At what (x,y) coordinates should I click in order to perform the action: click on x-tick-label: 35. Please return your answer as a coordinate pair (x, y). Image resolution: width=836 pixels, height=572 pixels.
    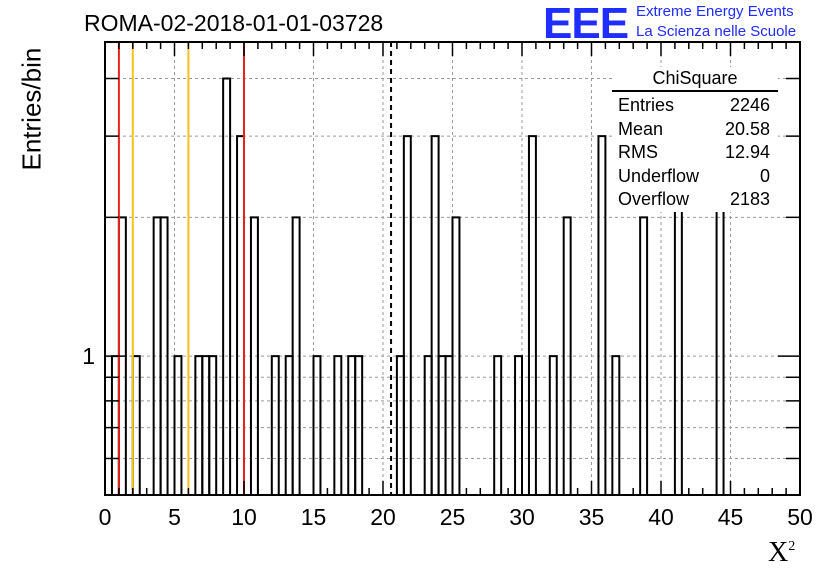
    Looking at the image, I should click on (592, 517).